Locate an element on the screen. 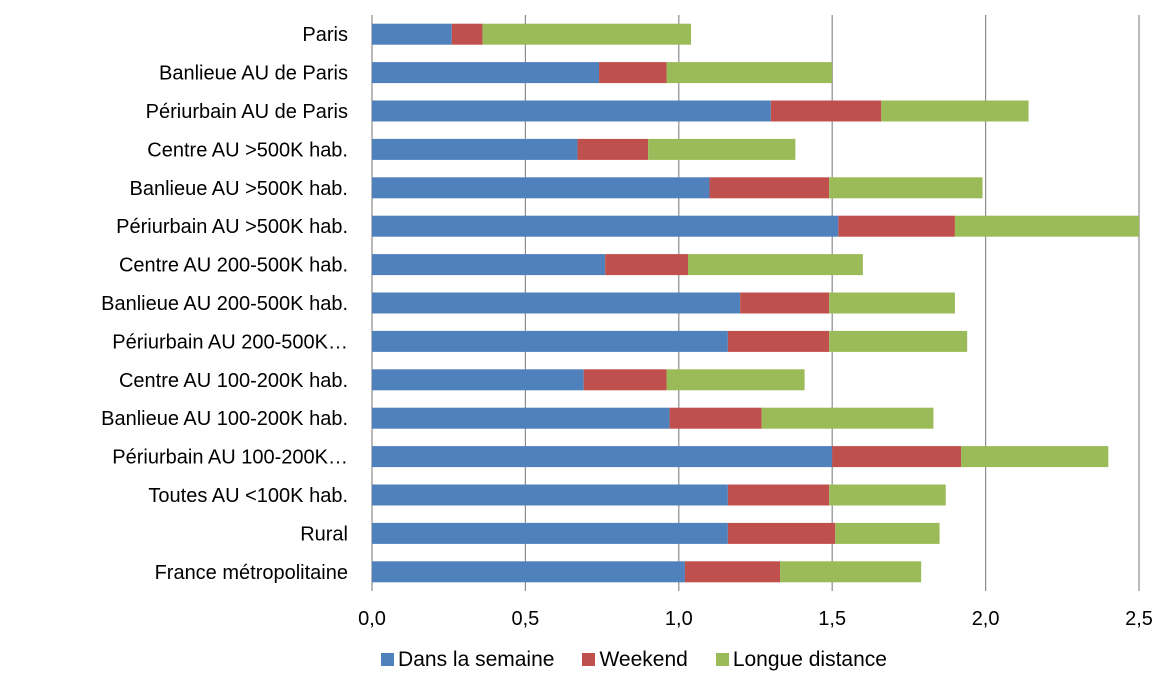  legend-item: Longue distance is located at coordinates (801, 659).